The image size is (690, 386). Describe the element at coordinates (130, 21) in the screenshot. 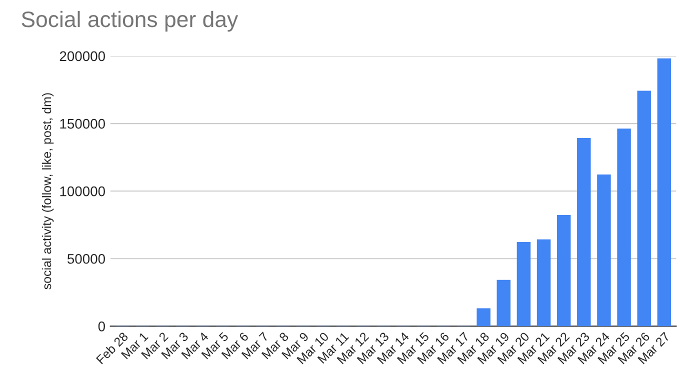

I see `chart-title: Social actions per day` at that location.